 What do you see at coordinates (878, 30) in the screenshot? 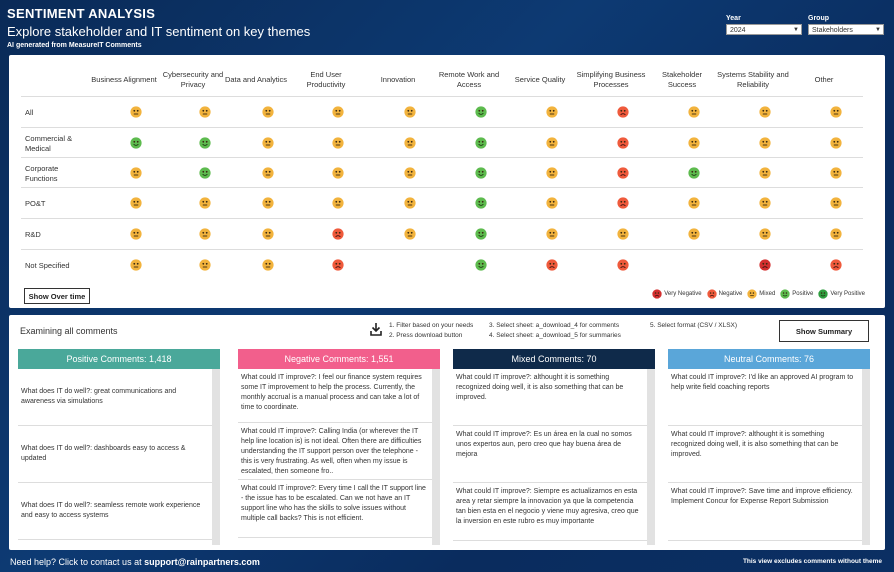
I see `chevron-down-icon: ▼` at bounding box center [878, 30].